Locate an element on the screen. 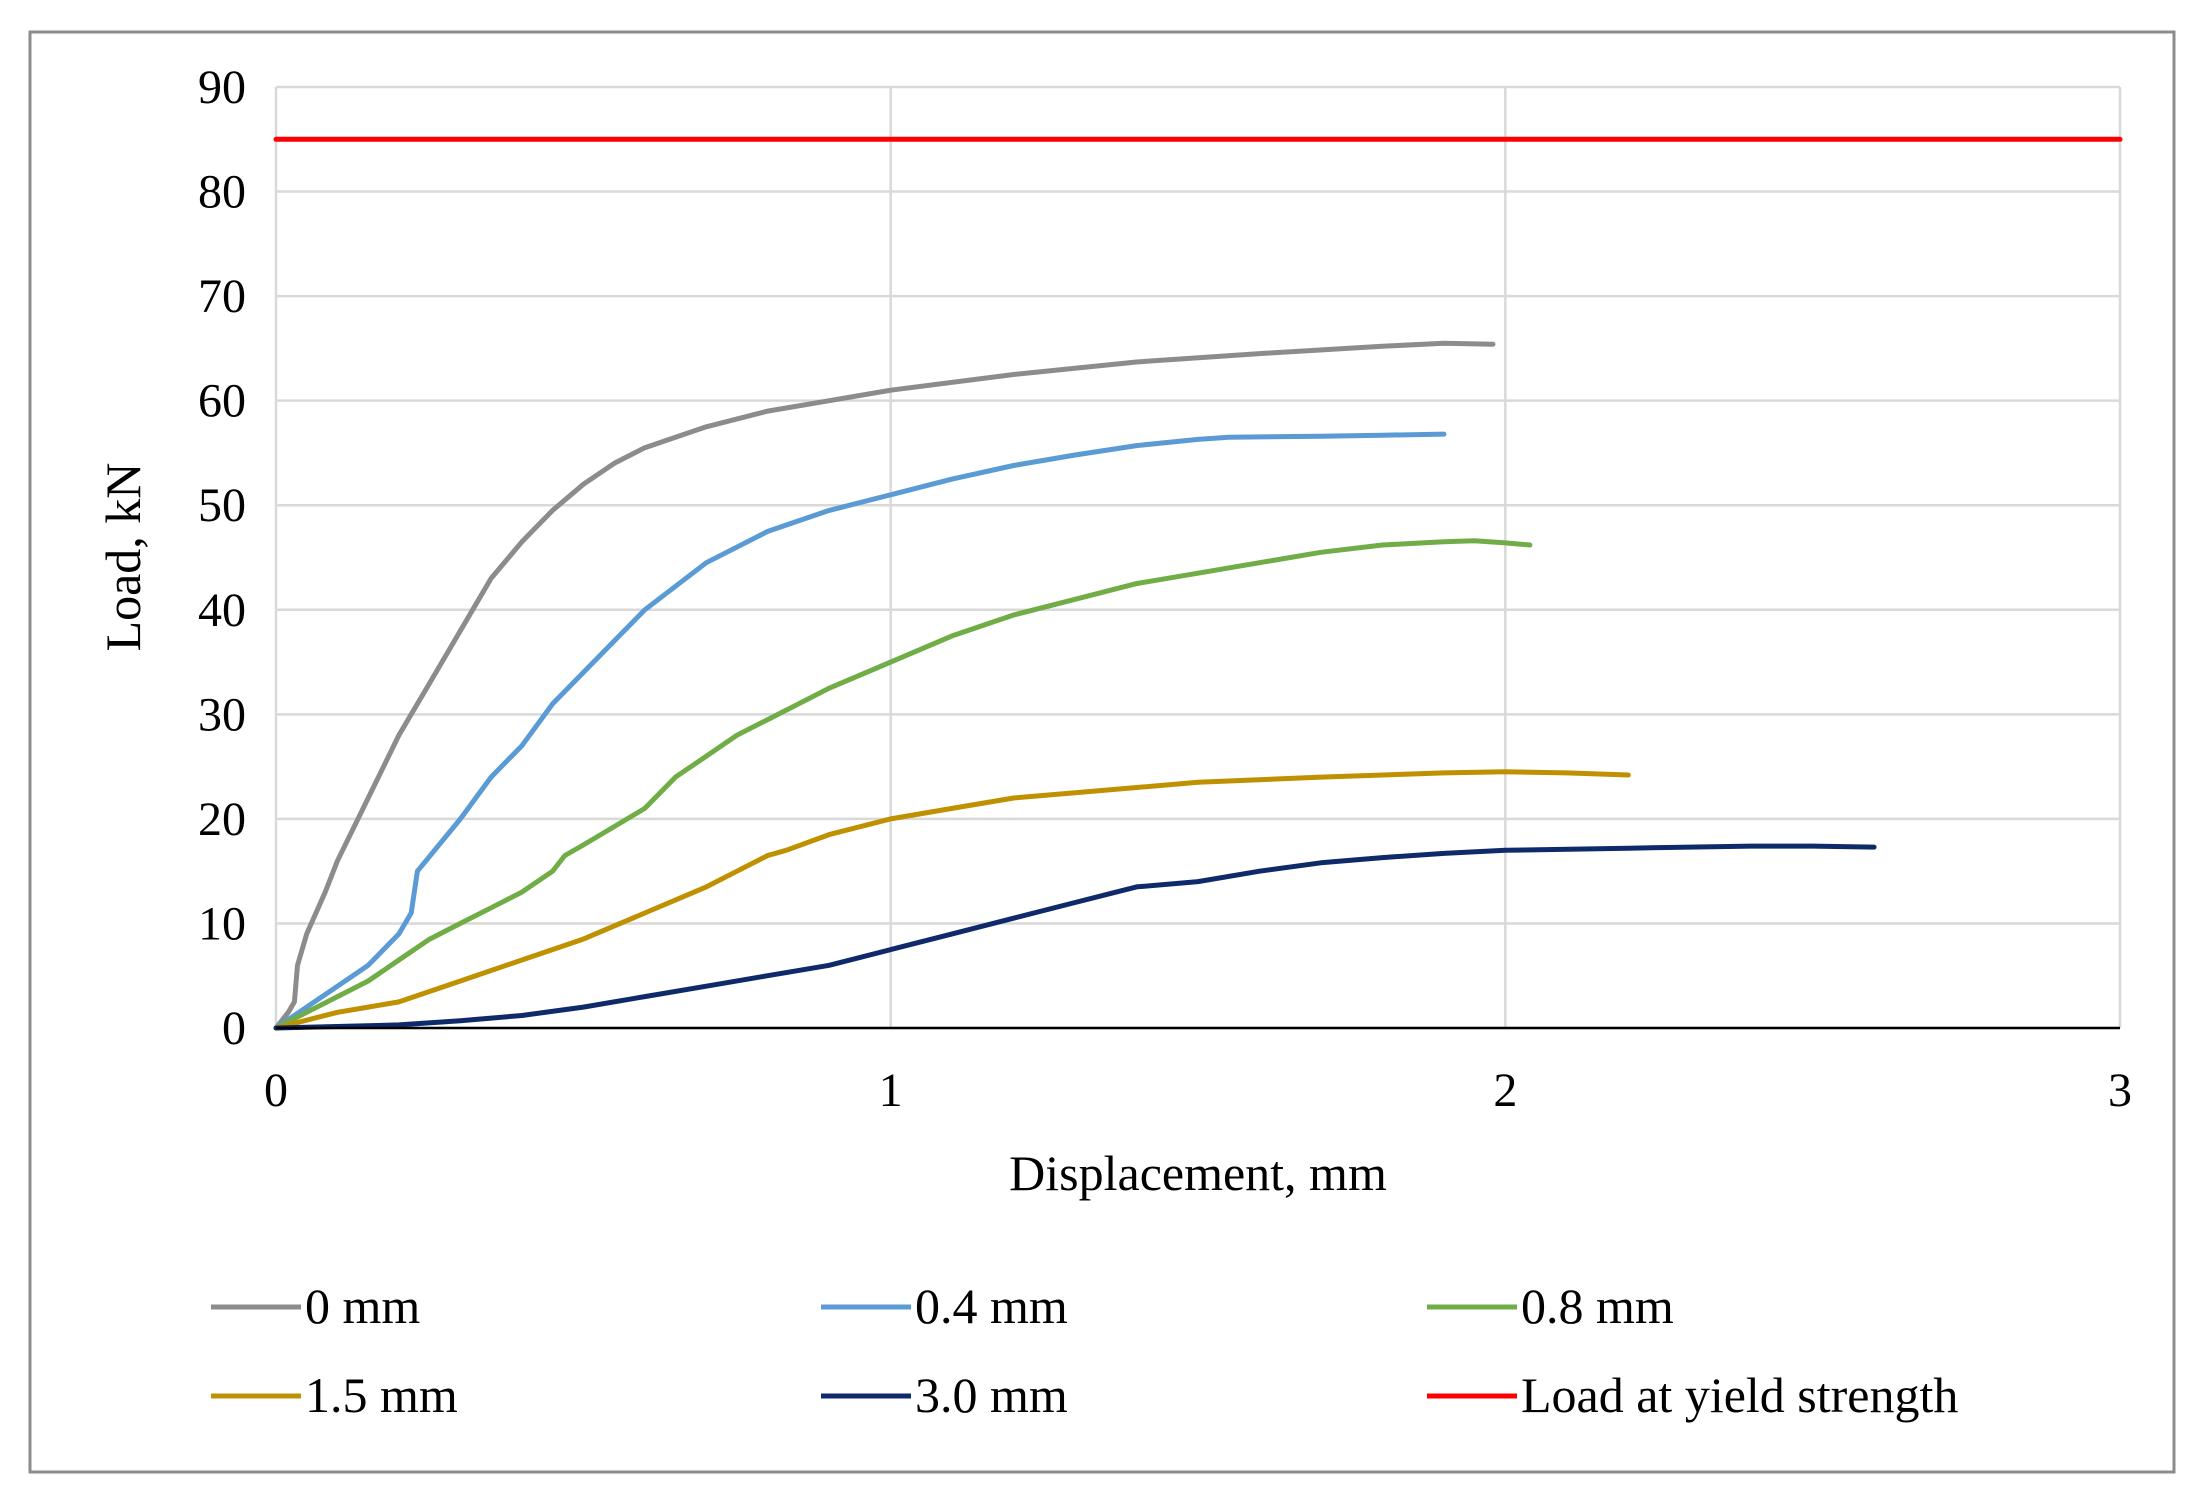  legend-label-5: Load at yield strength is located at coordinates (1739, 1395).